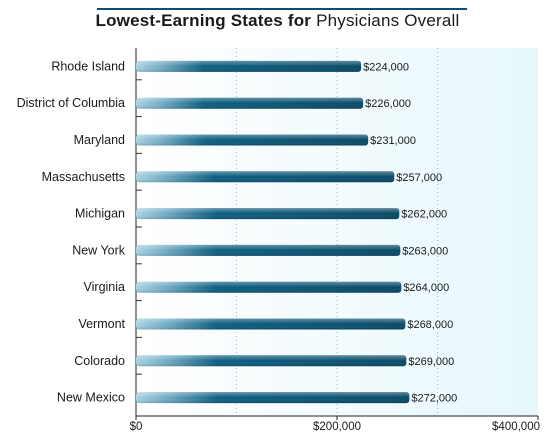 The height and width of the screenshot is (447, 555). Describe the element at coordinates (91, 398) in the screenshot. I see `category-label: New Mexico` at that location.